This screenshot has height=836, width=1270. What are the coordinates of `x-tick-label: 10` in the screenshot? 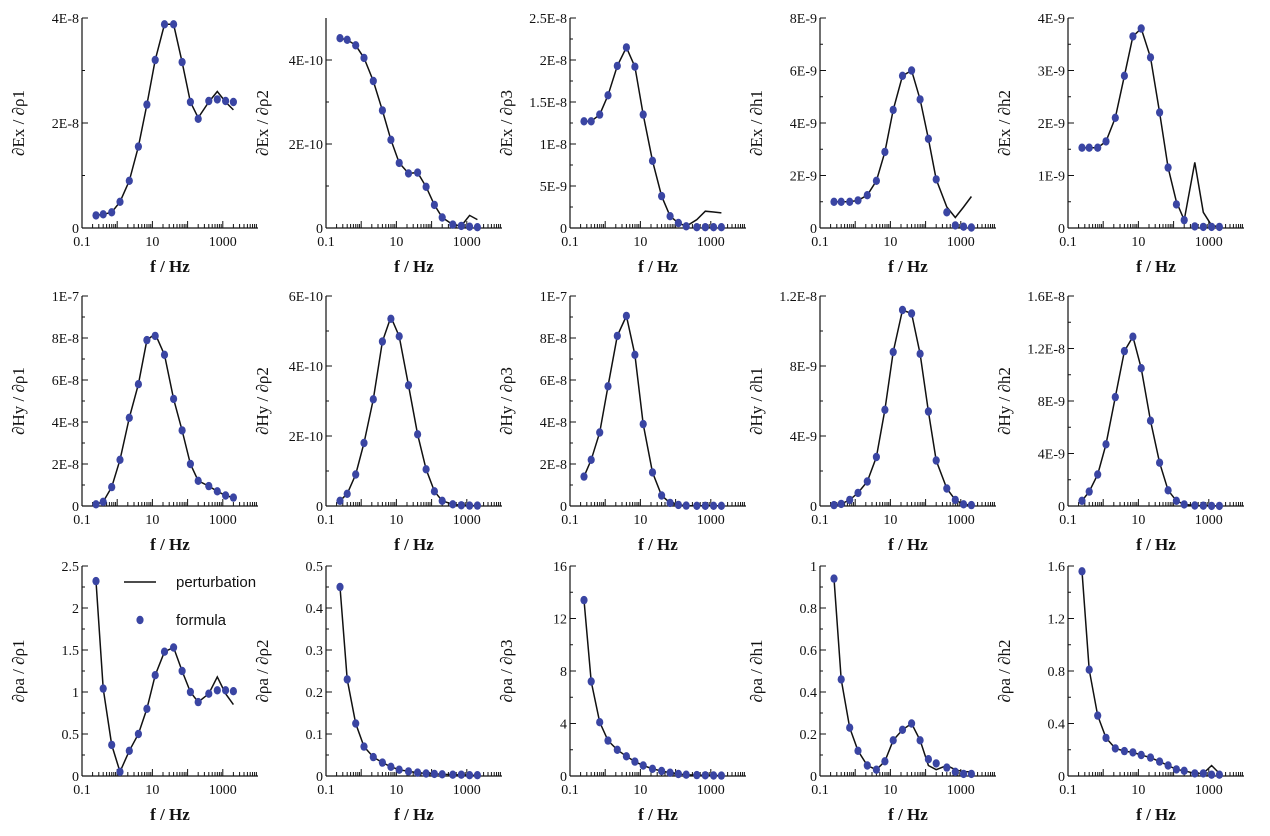 It's located at (1138, 520).